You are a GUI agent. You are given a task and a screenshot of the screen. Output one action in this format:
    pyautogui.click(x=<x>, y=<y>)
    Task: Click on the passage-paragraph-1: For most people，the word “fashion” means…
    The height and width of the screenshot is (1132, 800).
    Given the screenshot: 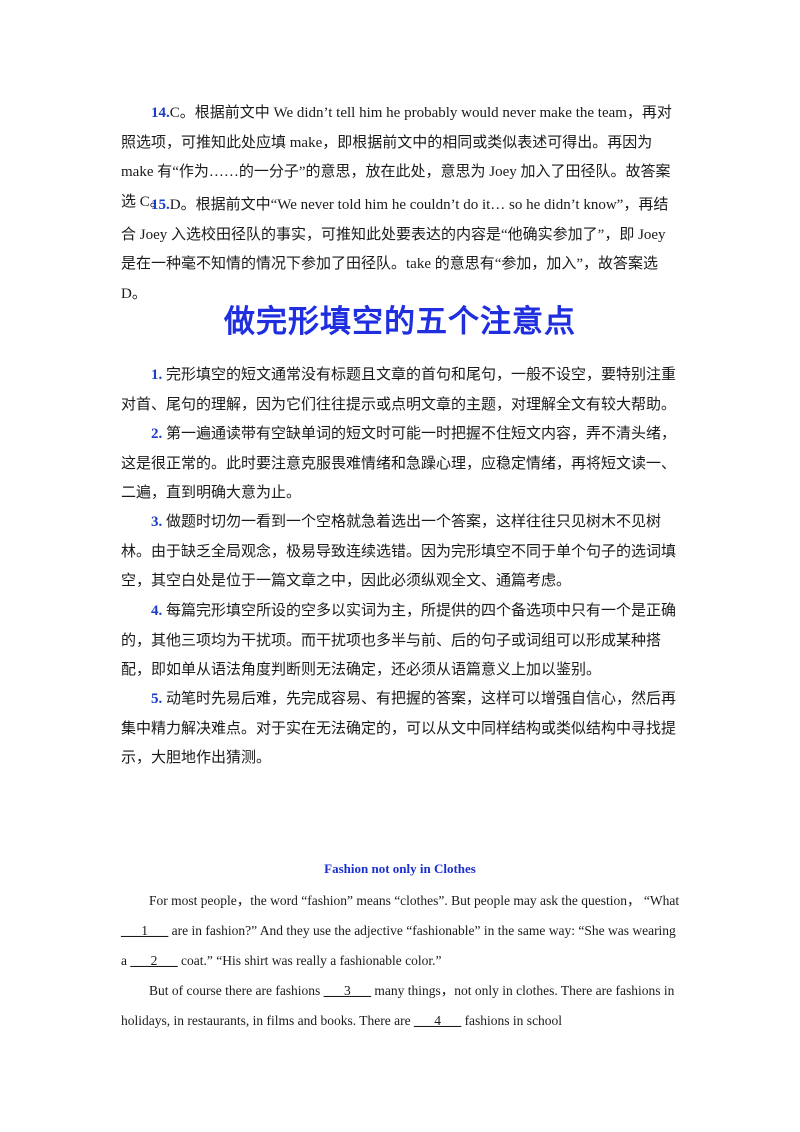 What is the action you would take?
    pyautogui.click(x=401, y=930)
    